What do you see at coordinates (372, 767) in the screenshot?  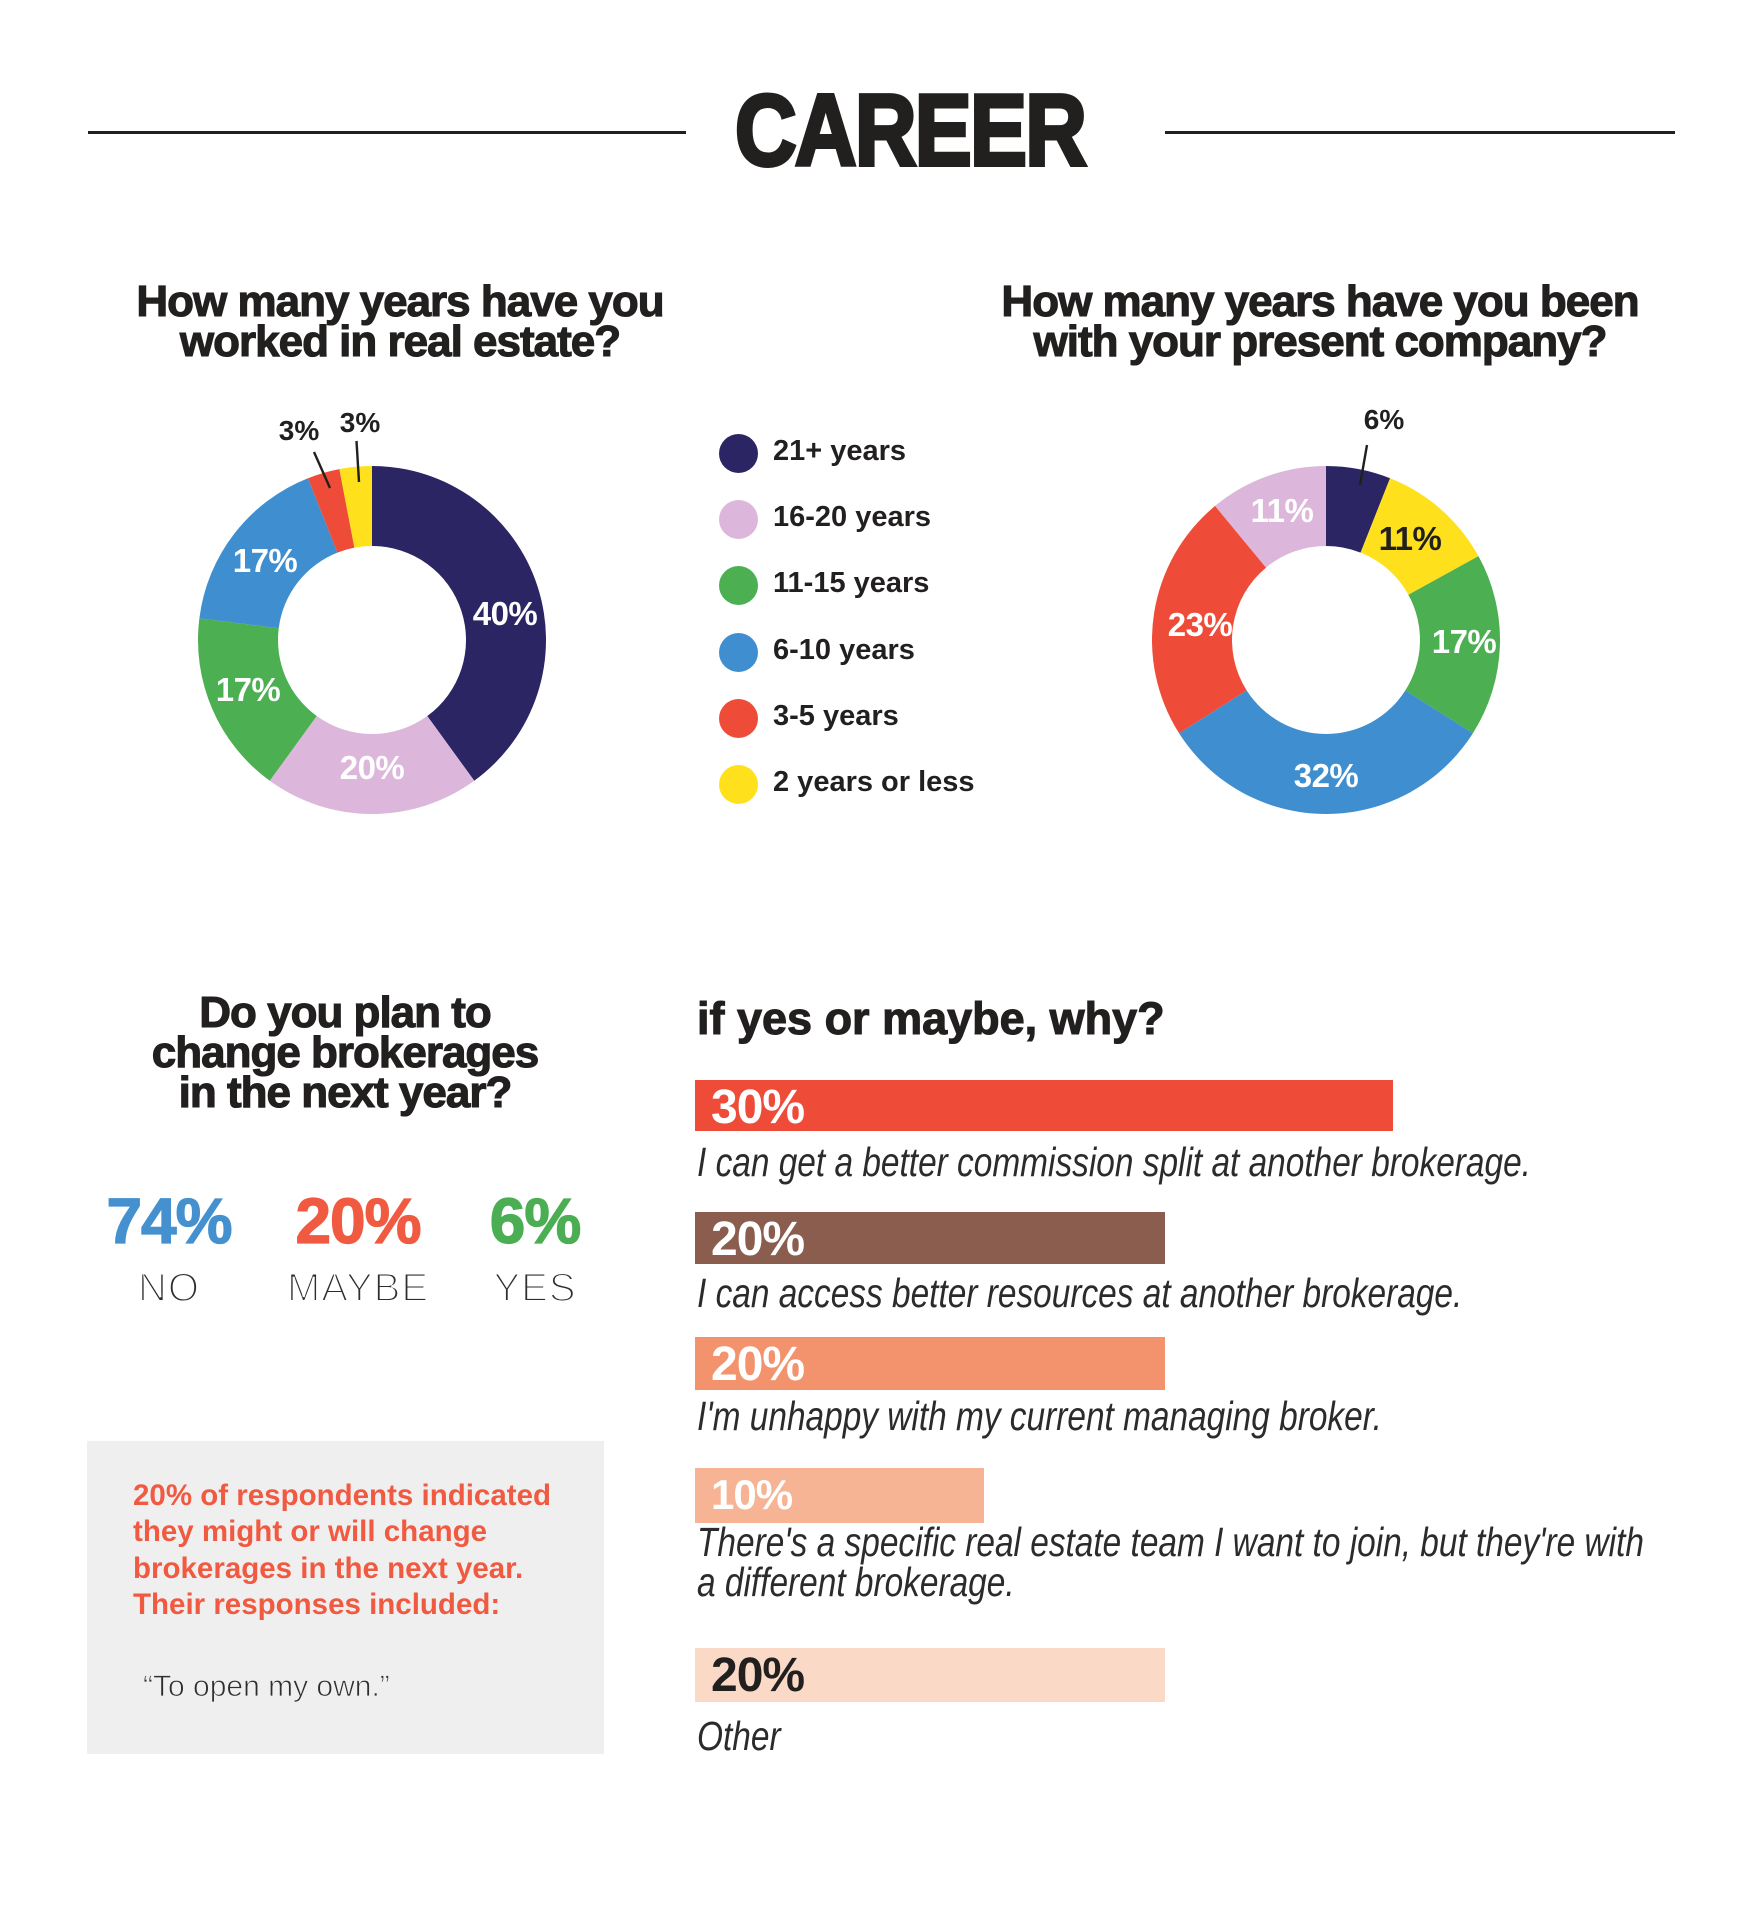 I see `svg-text: 20%` at bounding box center [372, 767].